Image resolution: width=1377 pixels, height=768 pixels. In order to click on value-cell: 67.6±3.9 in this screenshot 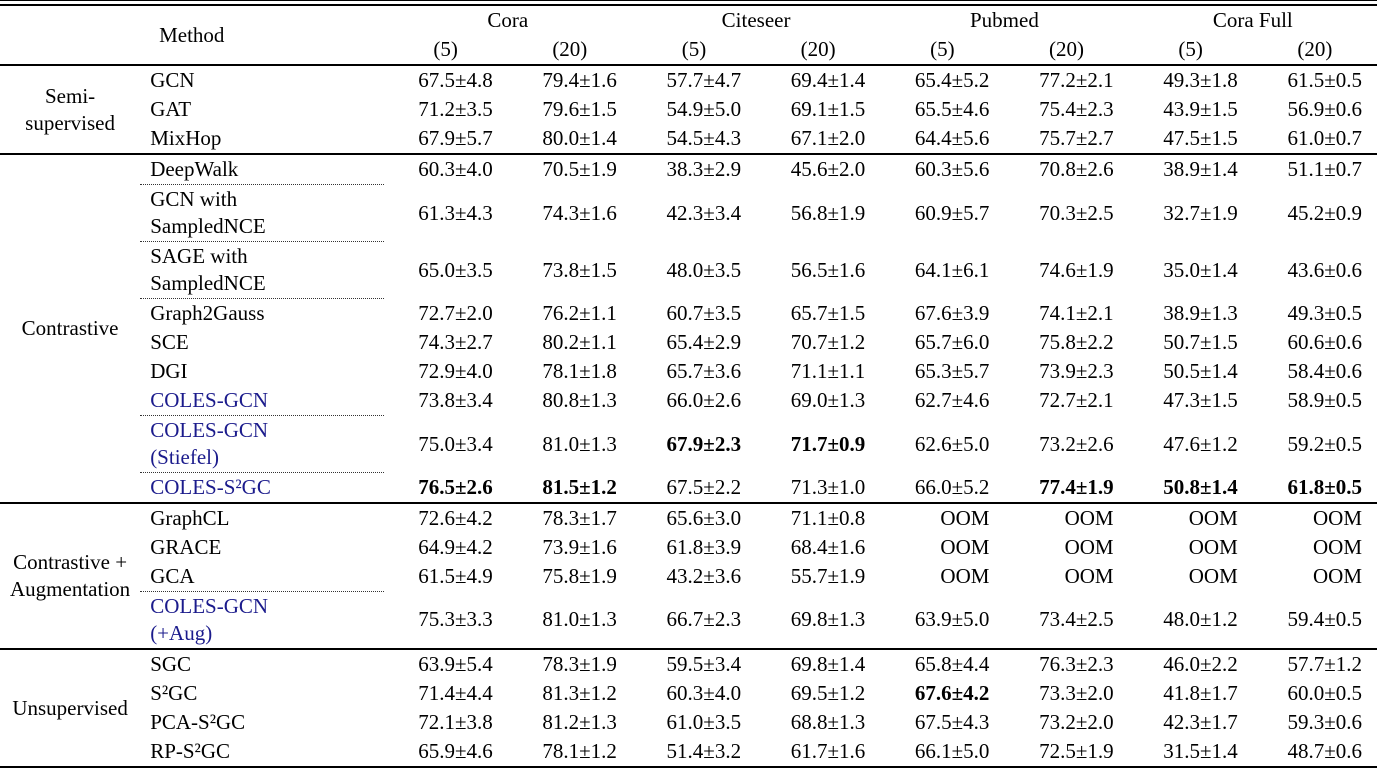, I will do `click(952, 312)`.